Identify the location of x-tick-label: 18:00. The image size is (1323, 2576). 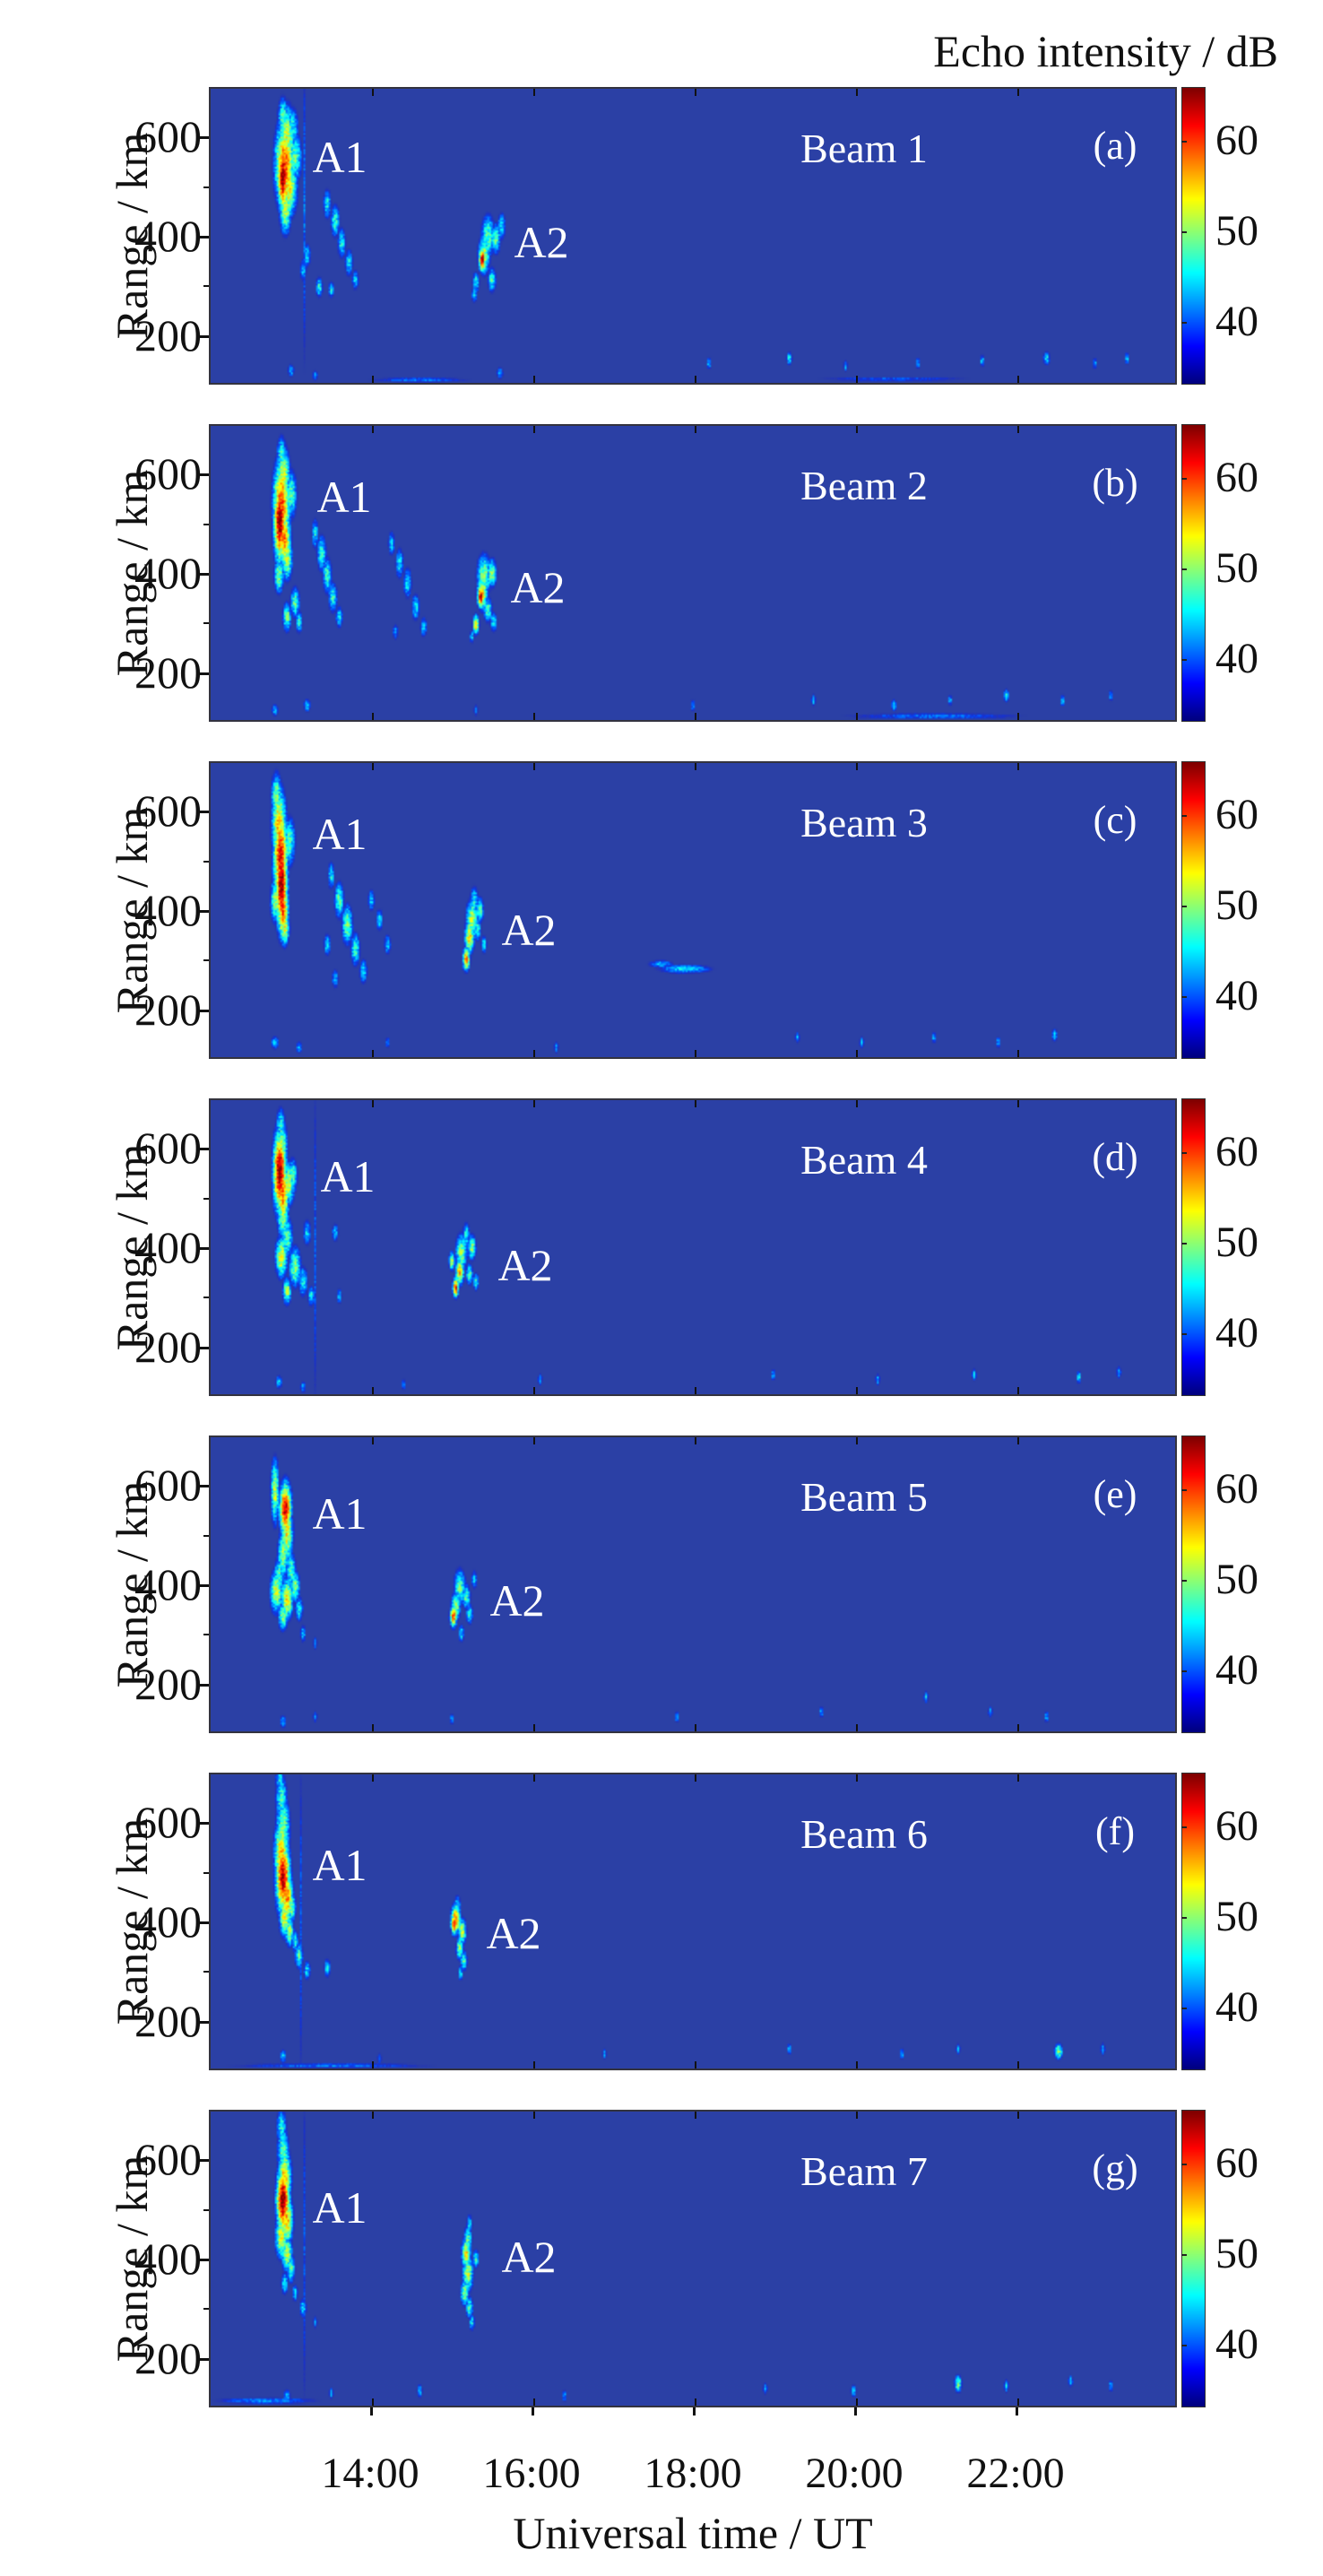
(693, 2473).